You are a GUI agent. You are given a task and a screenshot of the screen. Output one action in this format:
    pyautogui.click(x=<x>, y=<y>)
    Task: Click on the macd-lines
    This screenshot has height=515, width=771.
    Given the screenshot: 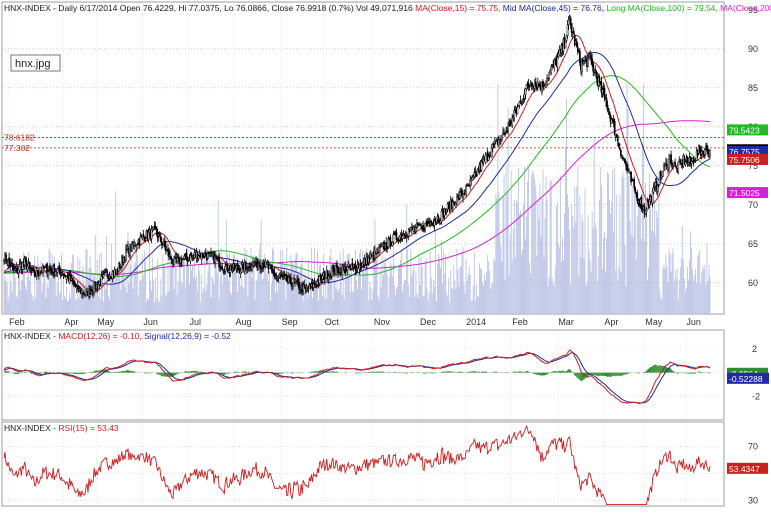 What is the action you would take?
    pyautogui.click(x=357, y=377)
    